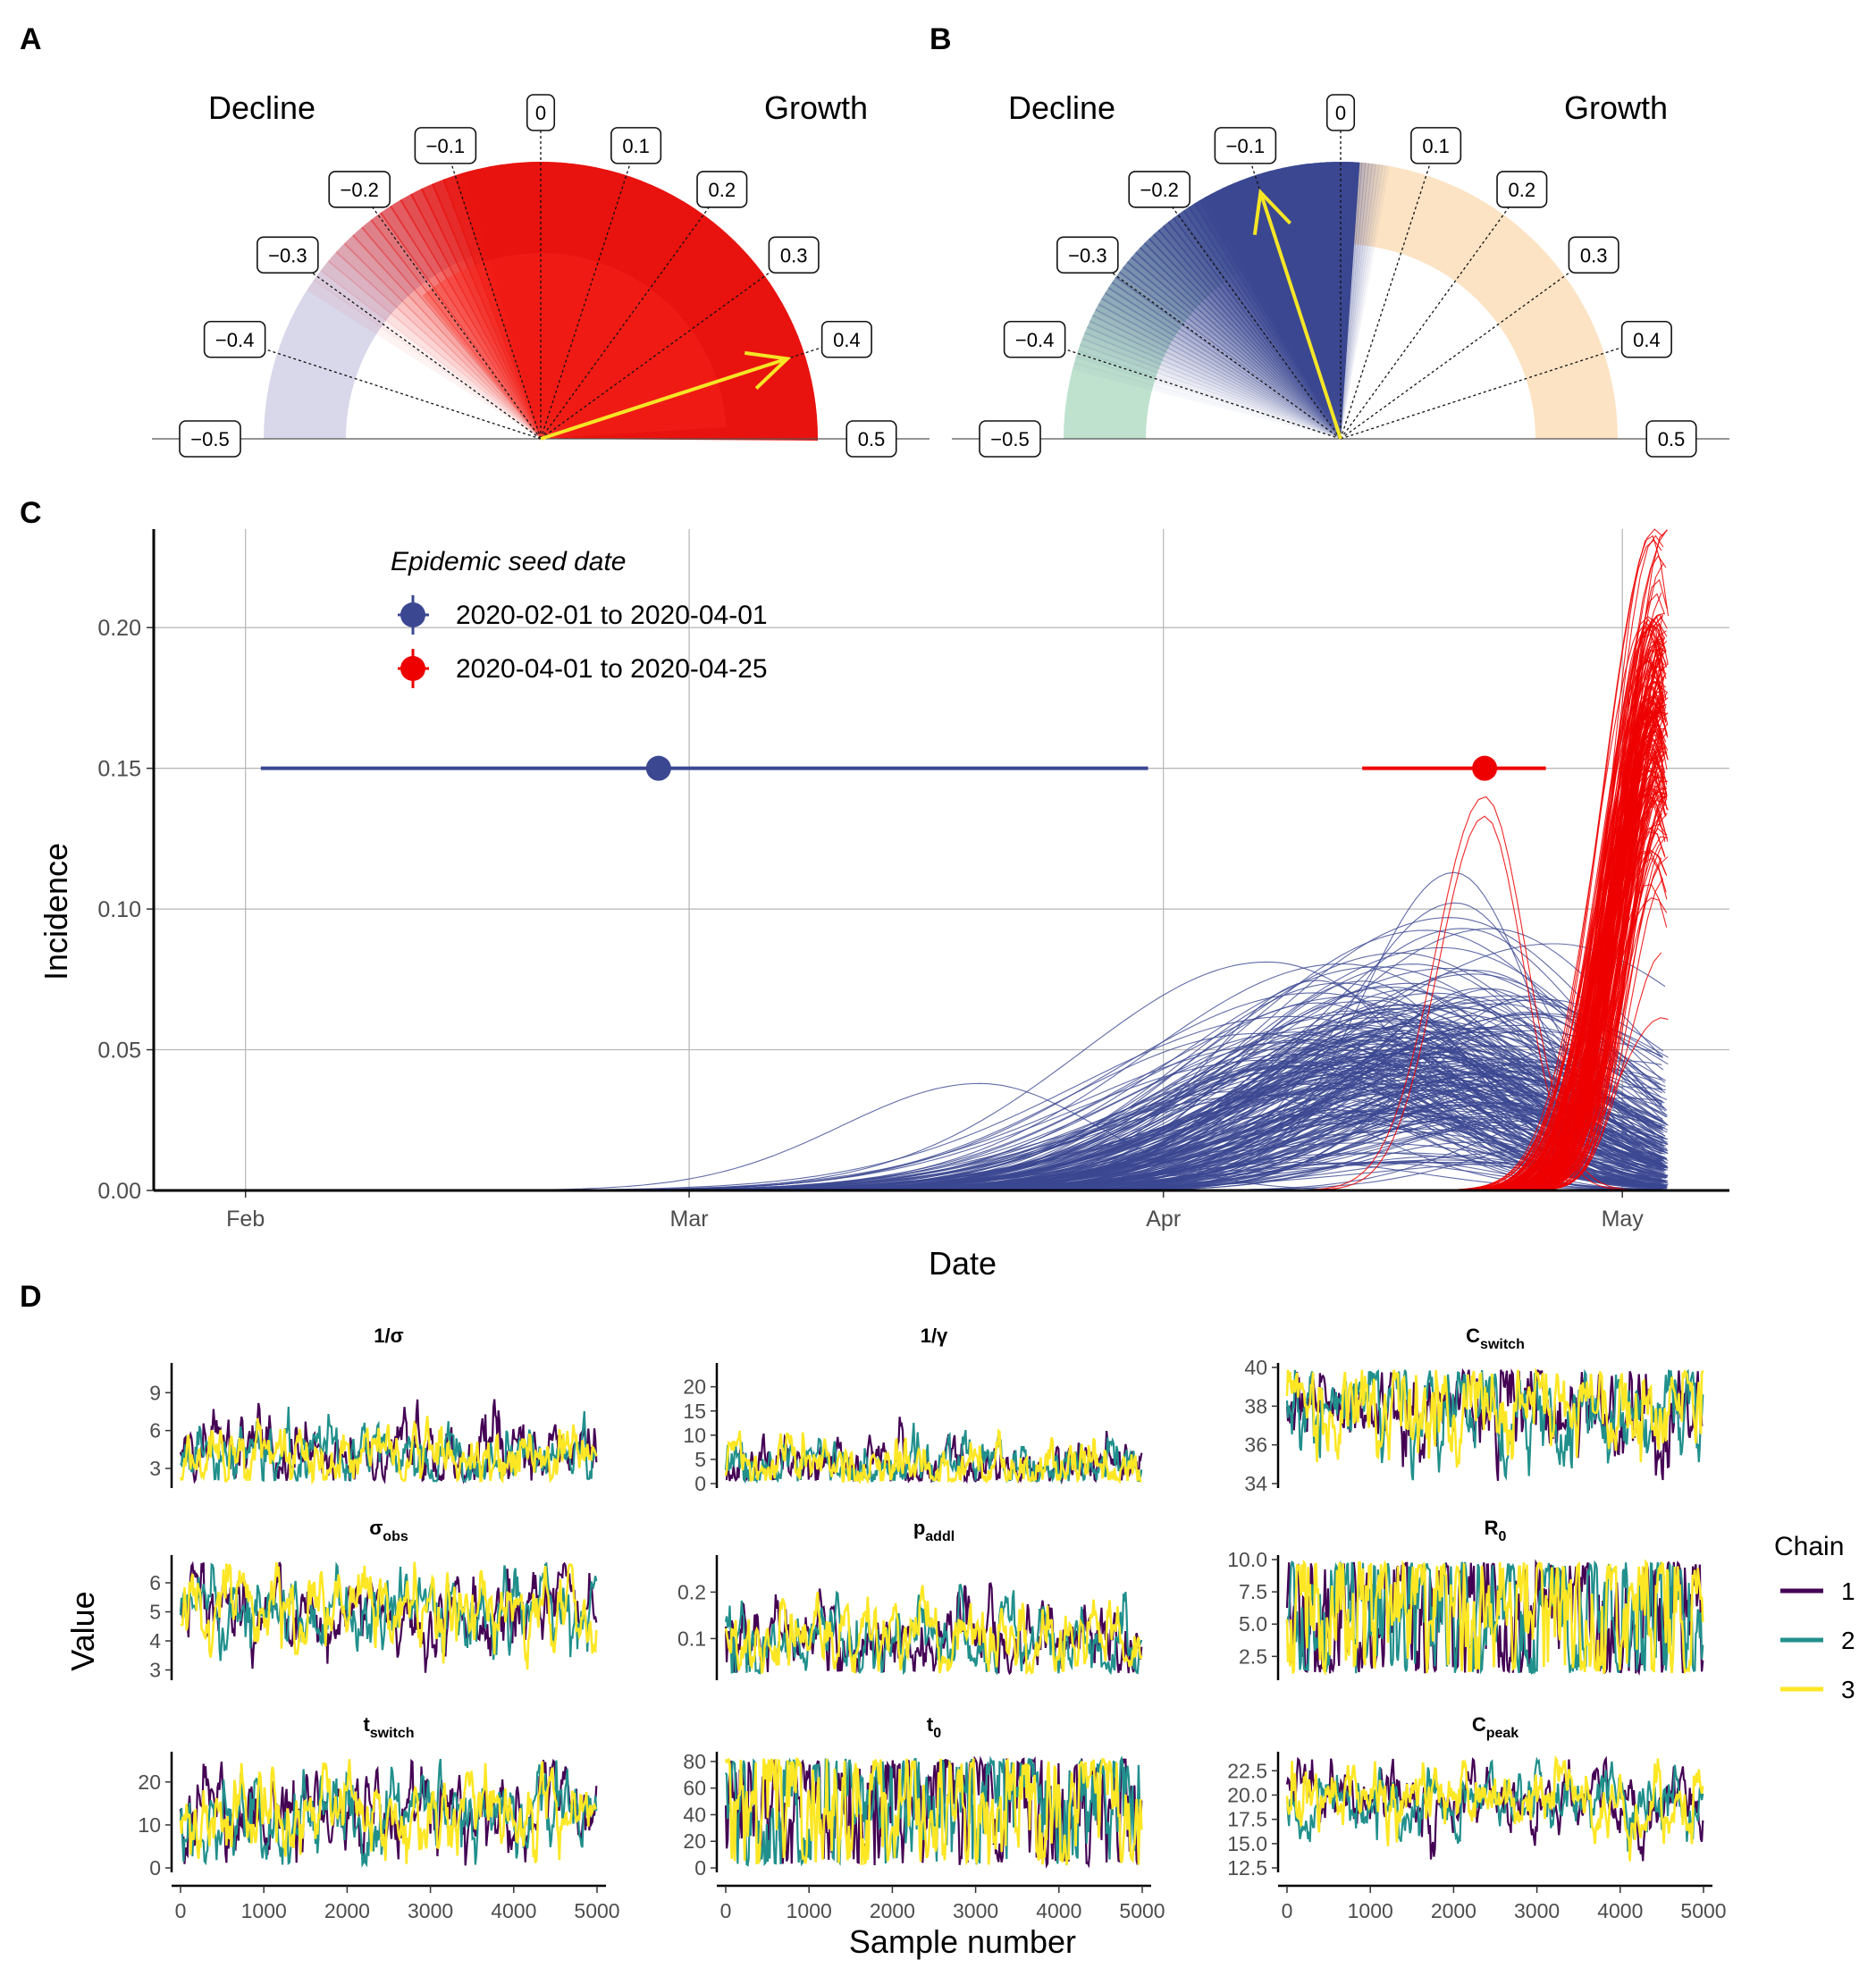 This screenshot has width=1876, height=1968. Describe the element at coordinates (56, 911) in the screenshot. I see `incidence-y-title: Incidence` at that location.